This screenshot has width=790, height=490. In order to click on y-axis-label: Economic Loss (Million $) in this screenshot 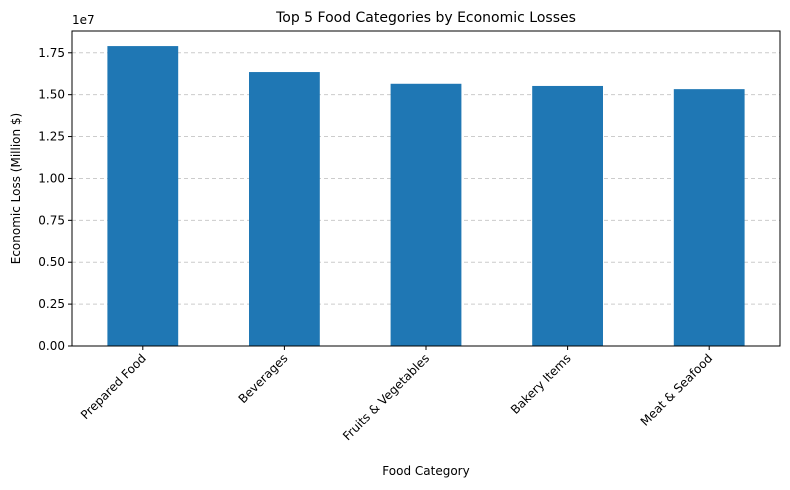, I will do `click(16, 189)`.